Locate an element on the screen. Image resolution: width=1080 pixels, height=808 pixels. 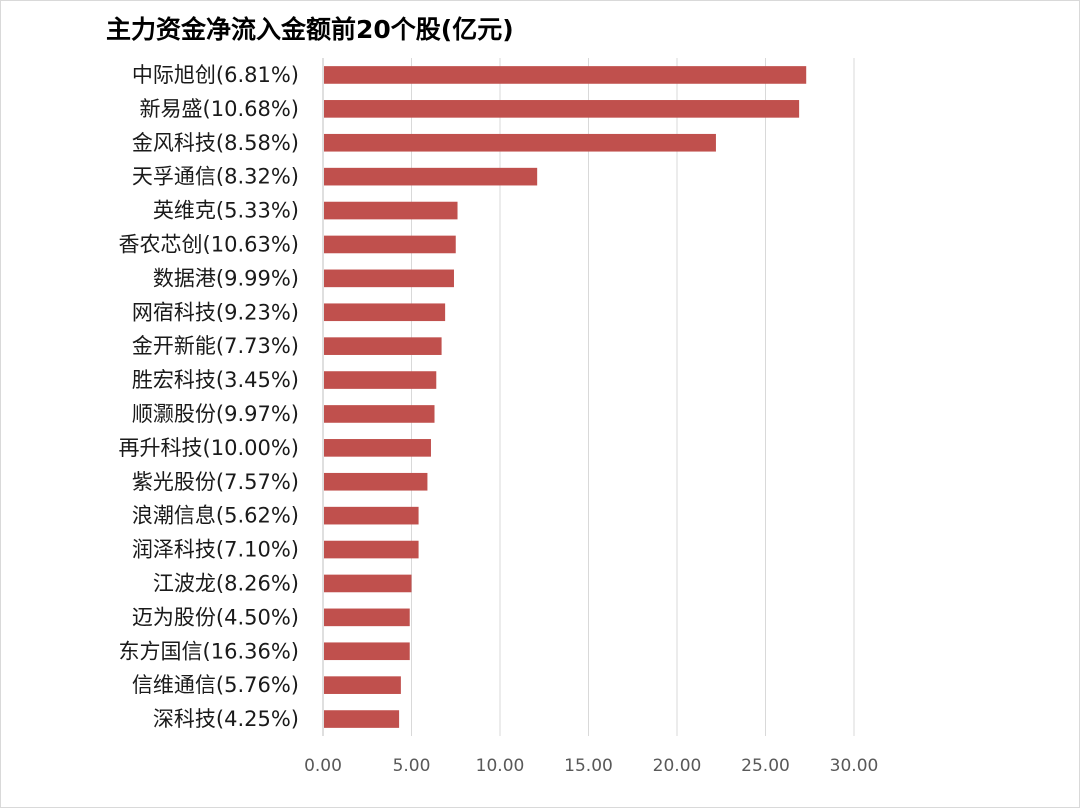
category-label: 深科技(4.25%) is located at coordinates (226, 719).